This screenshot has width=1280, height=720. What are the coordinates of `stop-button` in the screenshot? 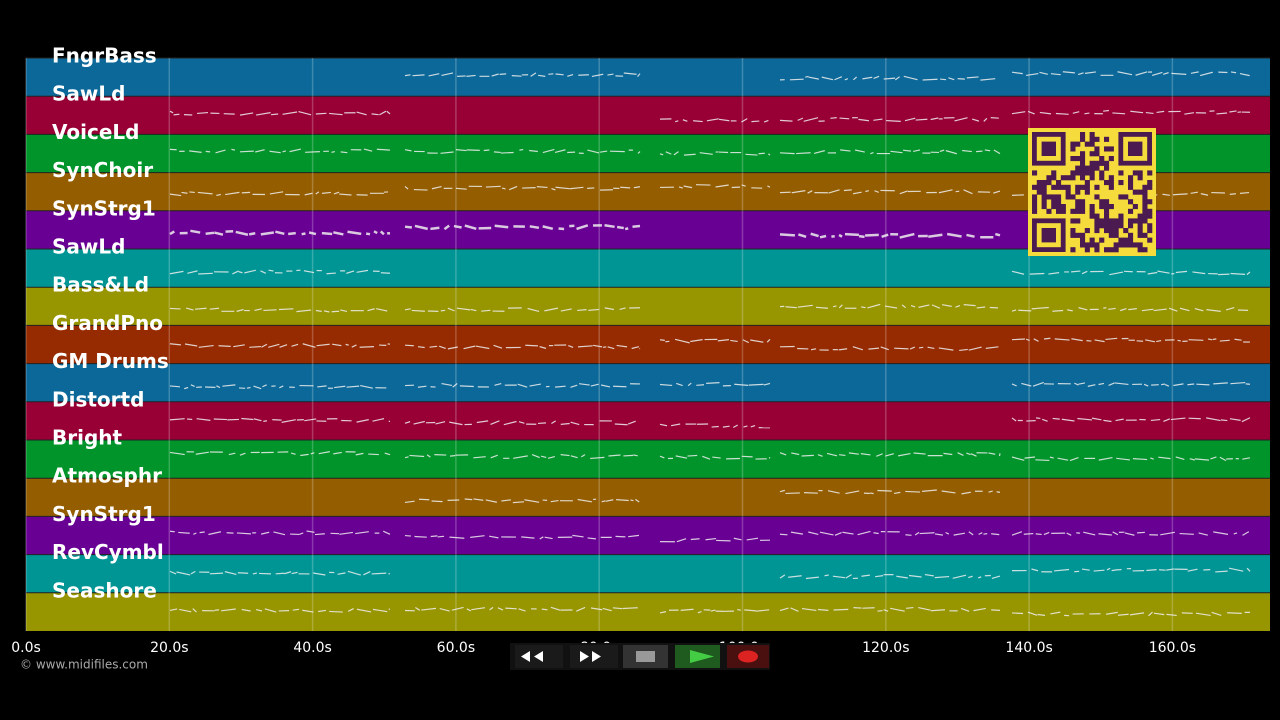 It's located at (645, 656).